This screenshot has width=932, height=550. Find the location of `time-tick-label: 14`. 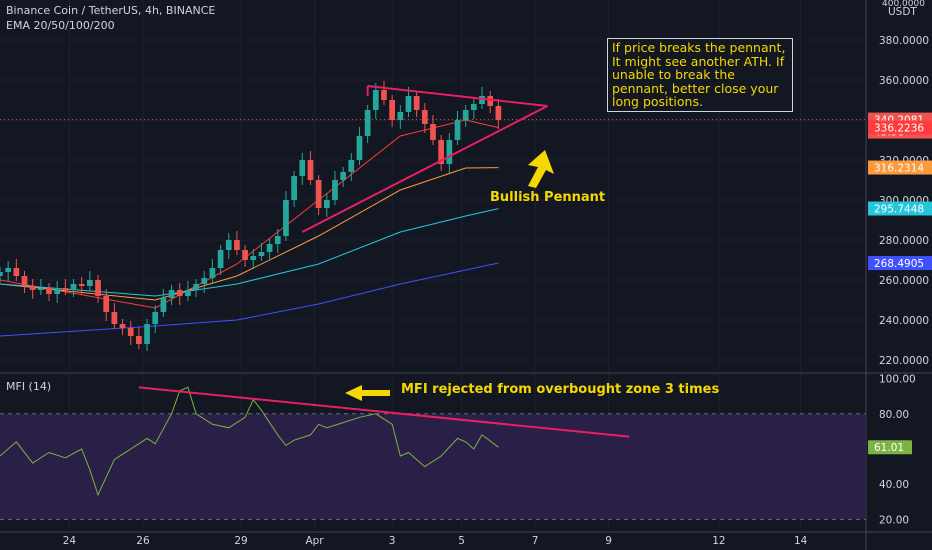

time-tick-label: 14 is located at coordinates (801, 541).